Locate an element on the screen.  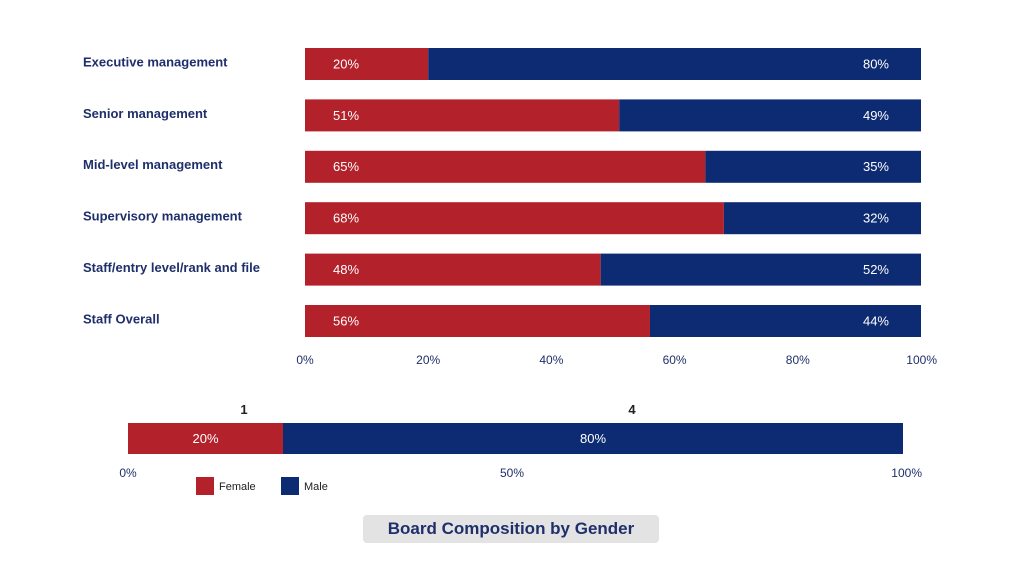
bar-label-female: 65% is located at coordinates (346, 166).